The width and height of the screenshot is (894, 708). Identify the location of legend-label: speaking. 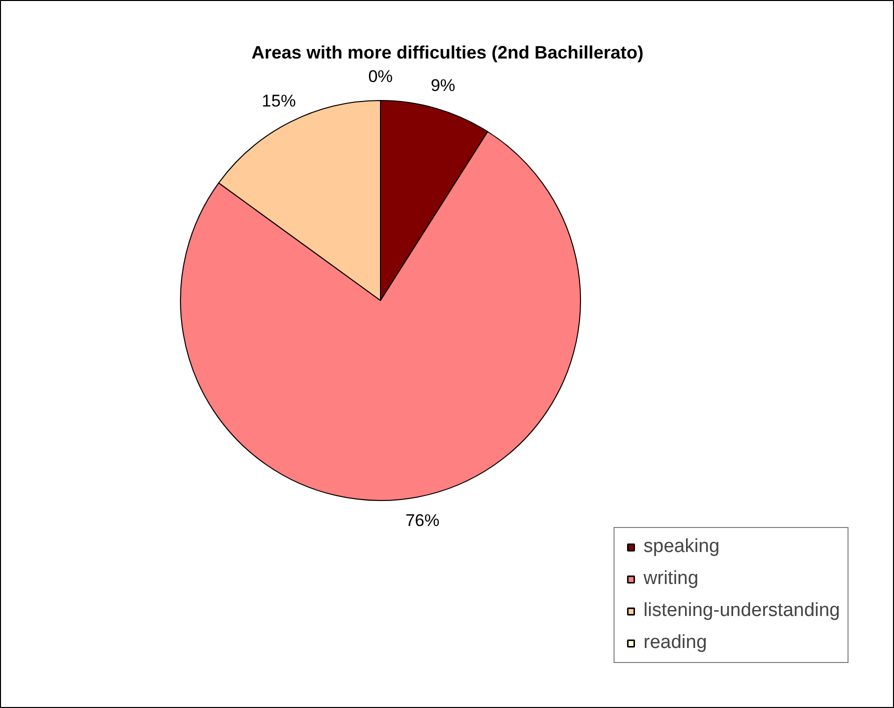
(682, 547).